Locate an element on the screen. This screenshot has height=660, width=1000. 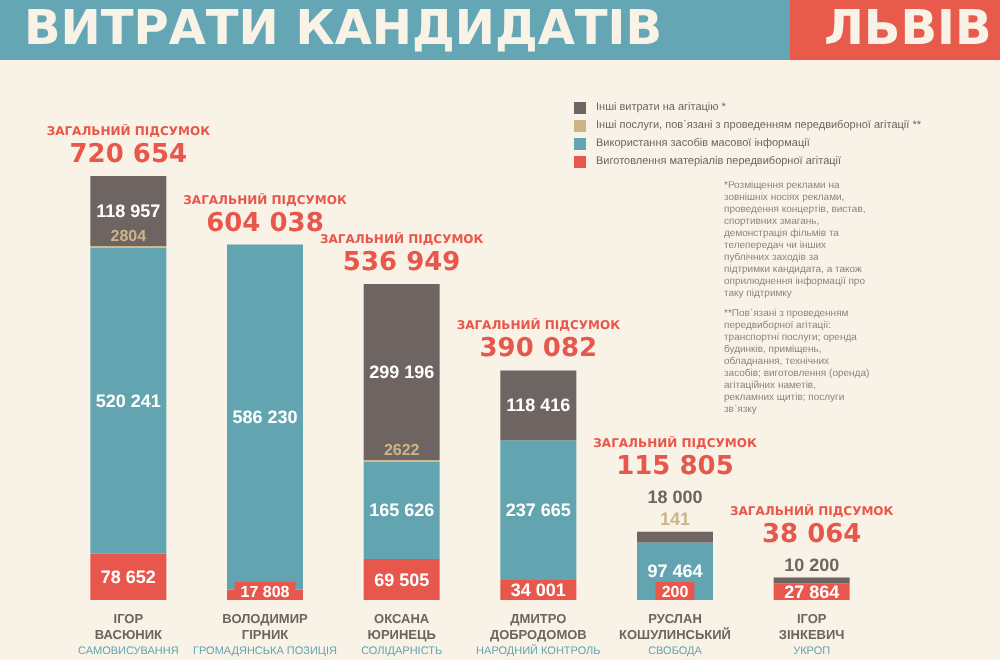
data-label: 97 464 is located at coordinates (675, 571).